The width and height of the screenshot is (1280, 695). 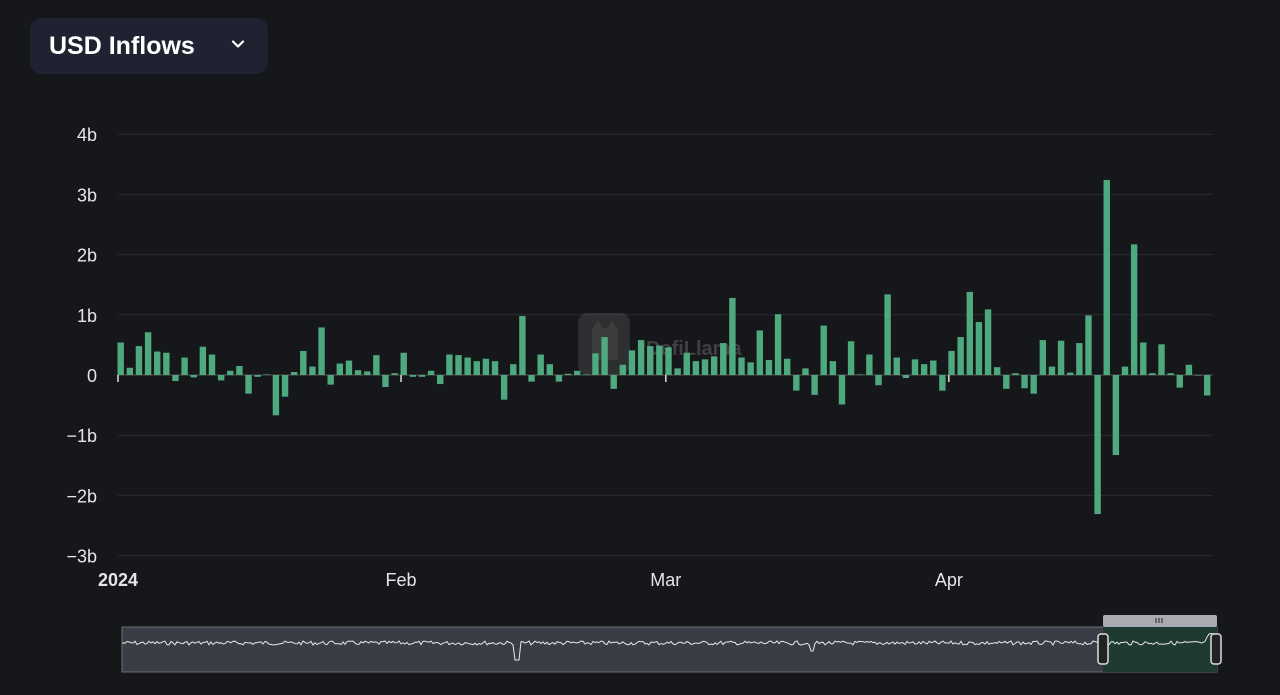 What do you see at coordinates (1216, 649) in the screenshot?
I see `navigator-right-handle` at bounding box center [1216, 649].